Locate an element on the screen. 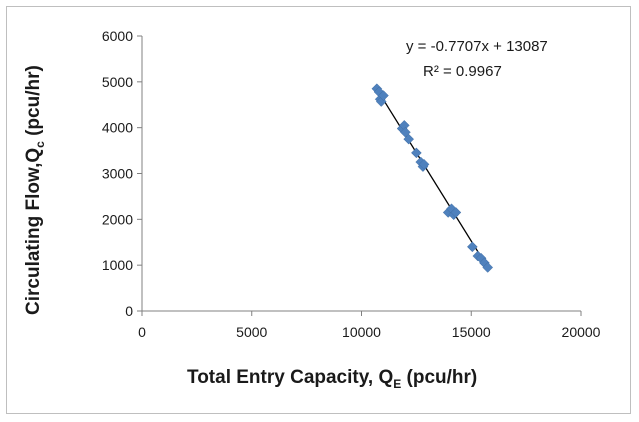 This screenshot has width=639, height=422. x-axis-ticks: 0 5000 10000 15000 20000 is located at coordinates (369, 325).